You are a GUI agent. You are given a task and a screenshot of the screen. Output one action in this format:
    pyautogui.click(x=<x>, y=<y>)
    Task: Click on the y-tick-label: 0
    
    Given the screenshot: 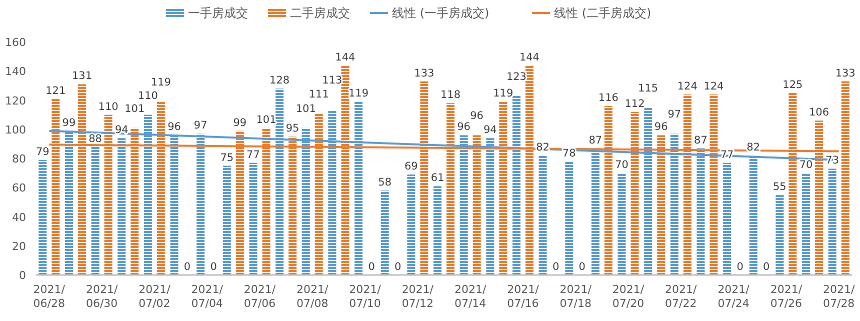 What is the action you would take?
    pyautogui.click(x=22, y=275)
    